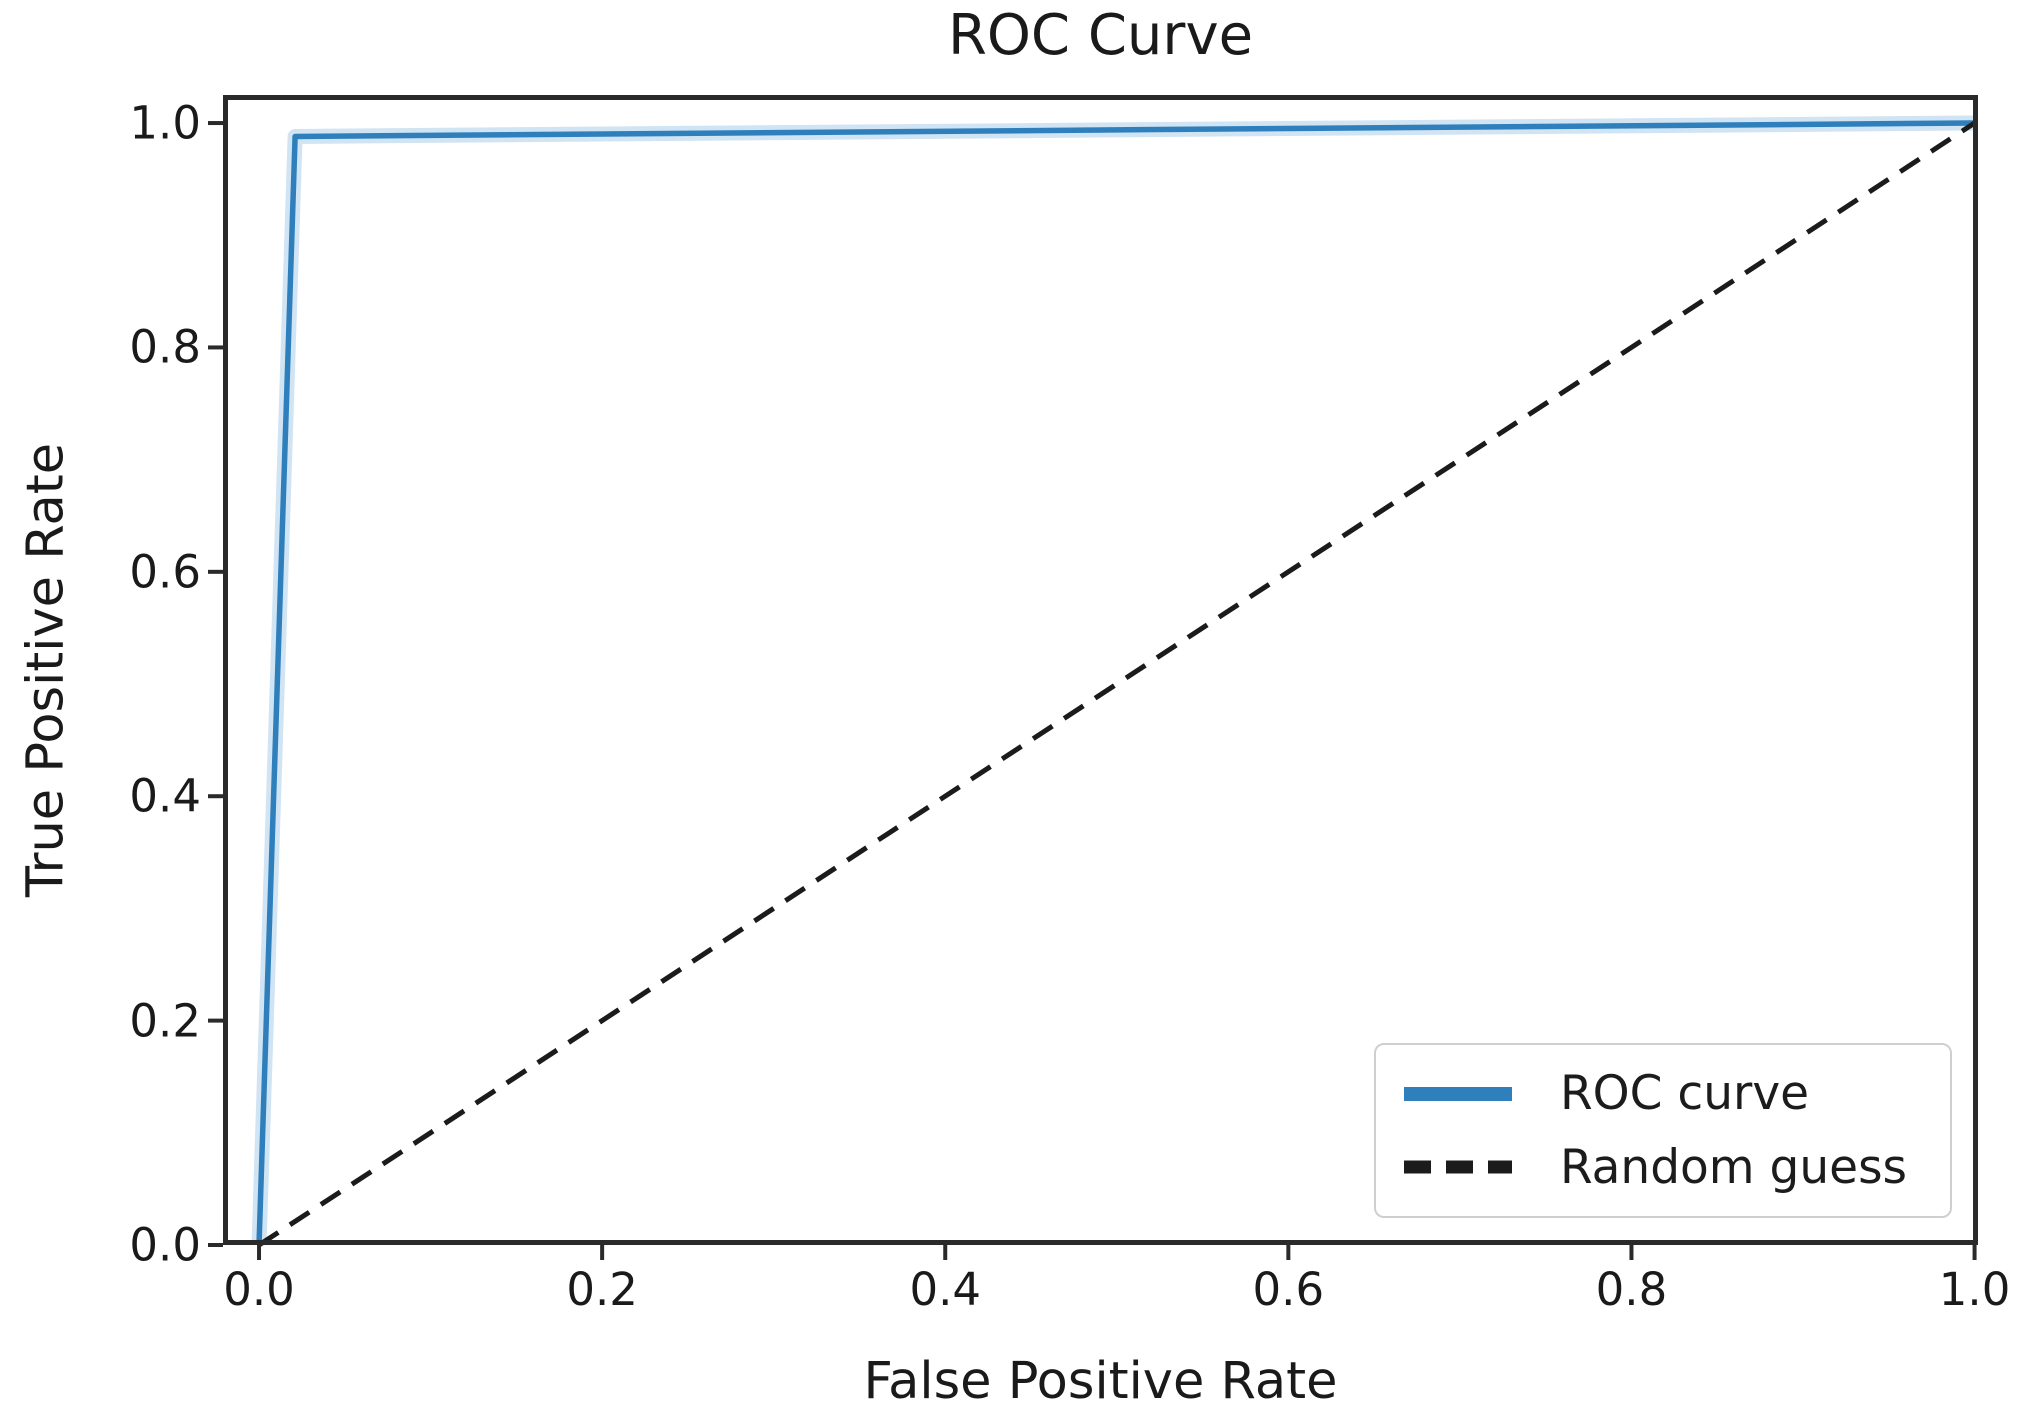 This screenshot has height=1426, width=2026. Describe the element at coordinates (165, 1245) in the screenshot. I see `y-tick-label: 0.0` at that location.